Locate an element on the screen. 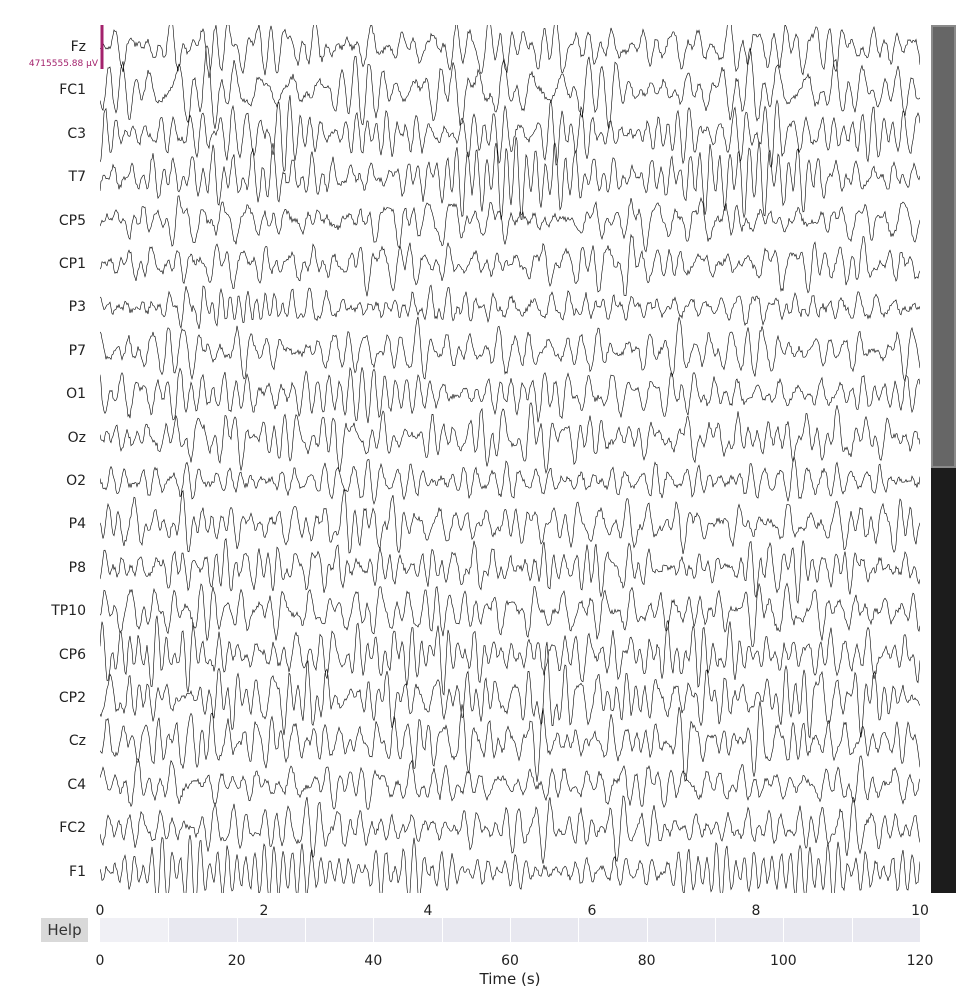 This screenshot has height=988, width=966. channel-scrollbar is located at coordinates (943, 459).